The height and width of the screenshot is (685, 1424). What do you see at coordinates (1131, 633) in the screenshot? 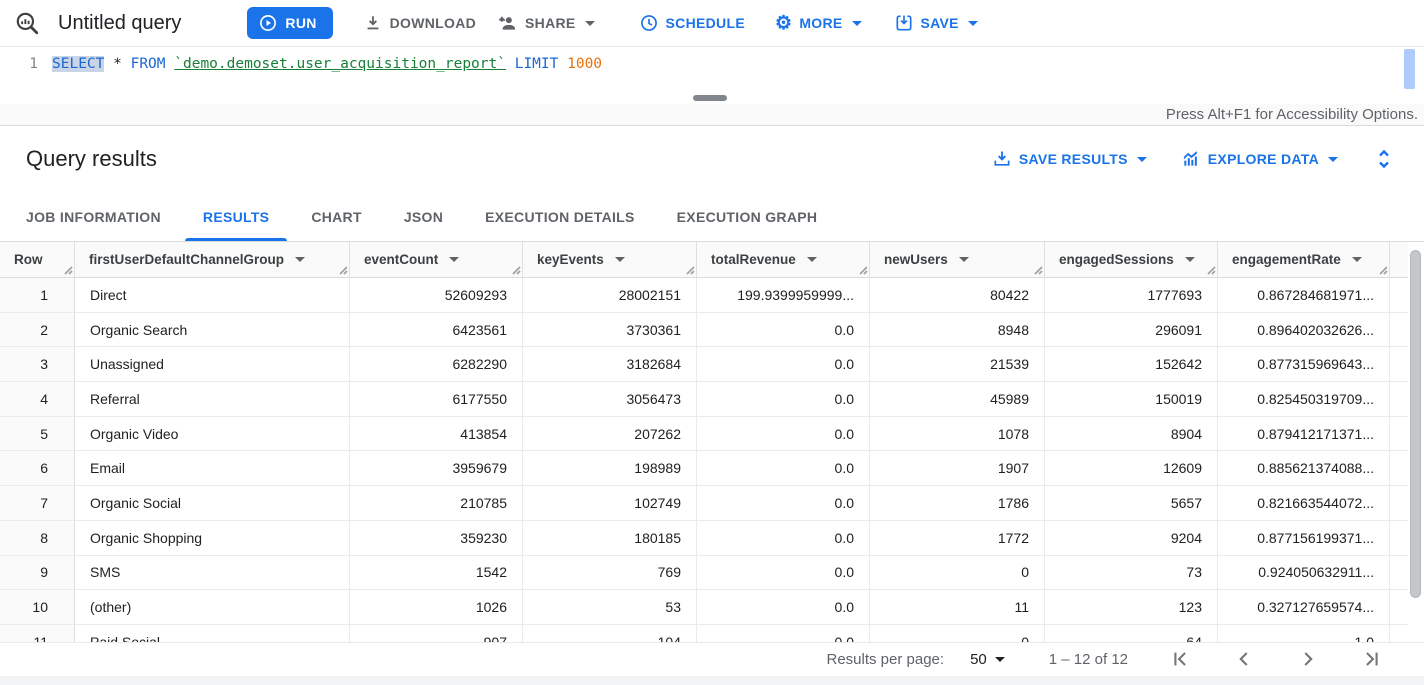
I see `table-cell: 64` at bounding box center [1131, 633].